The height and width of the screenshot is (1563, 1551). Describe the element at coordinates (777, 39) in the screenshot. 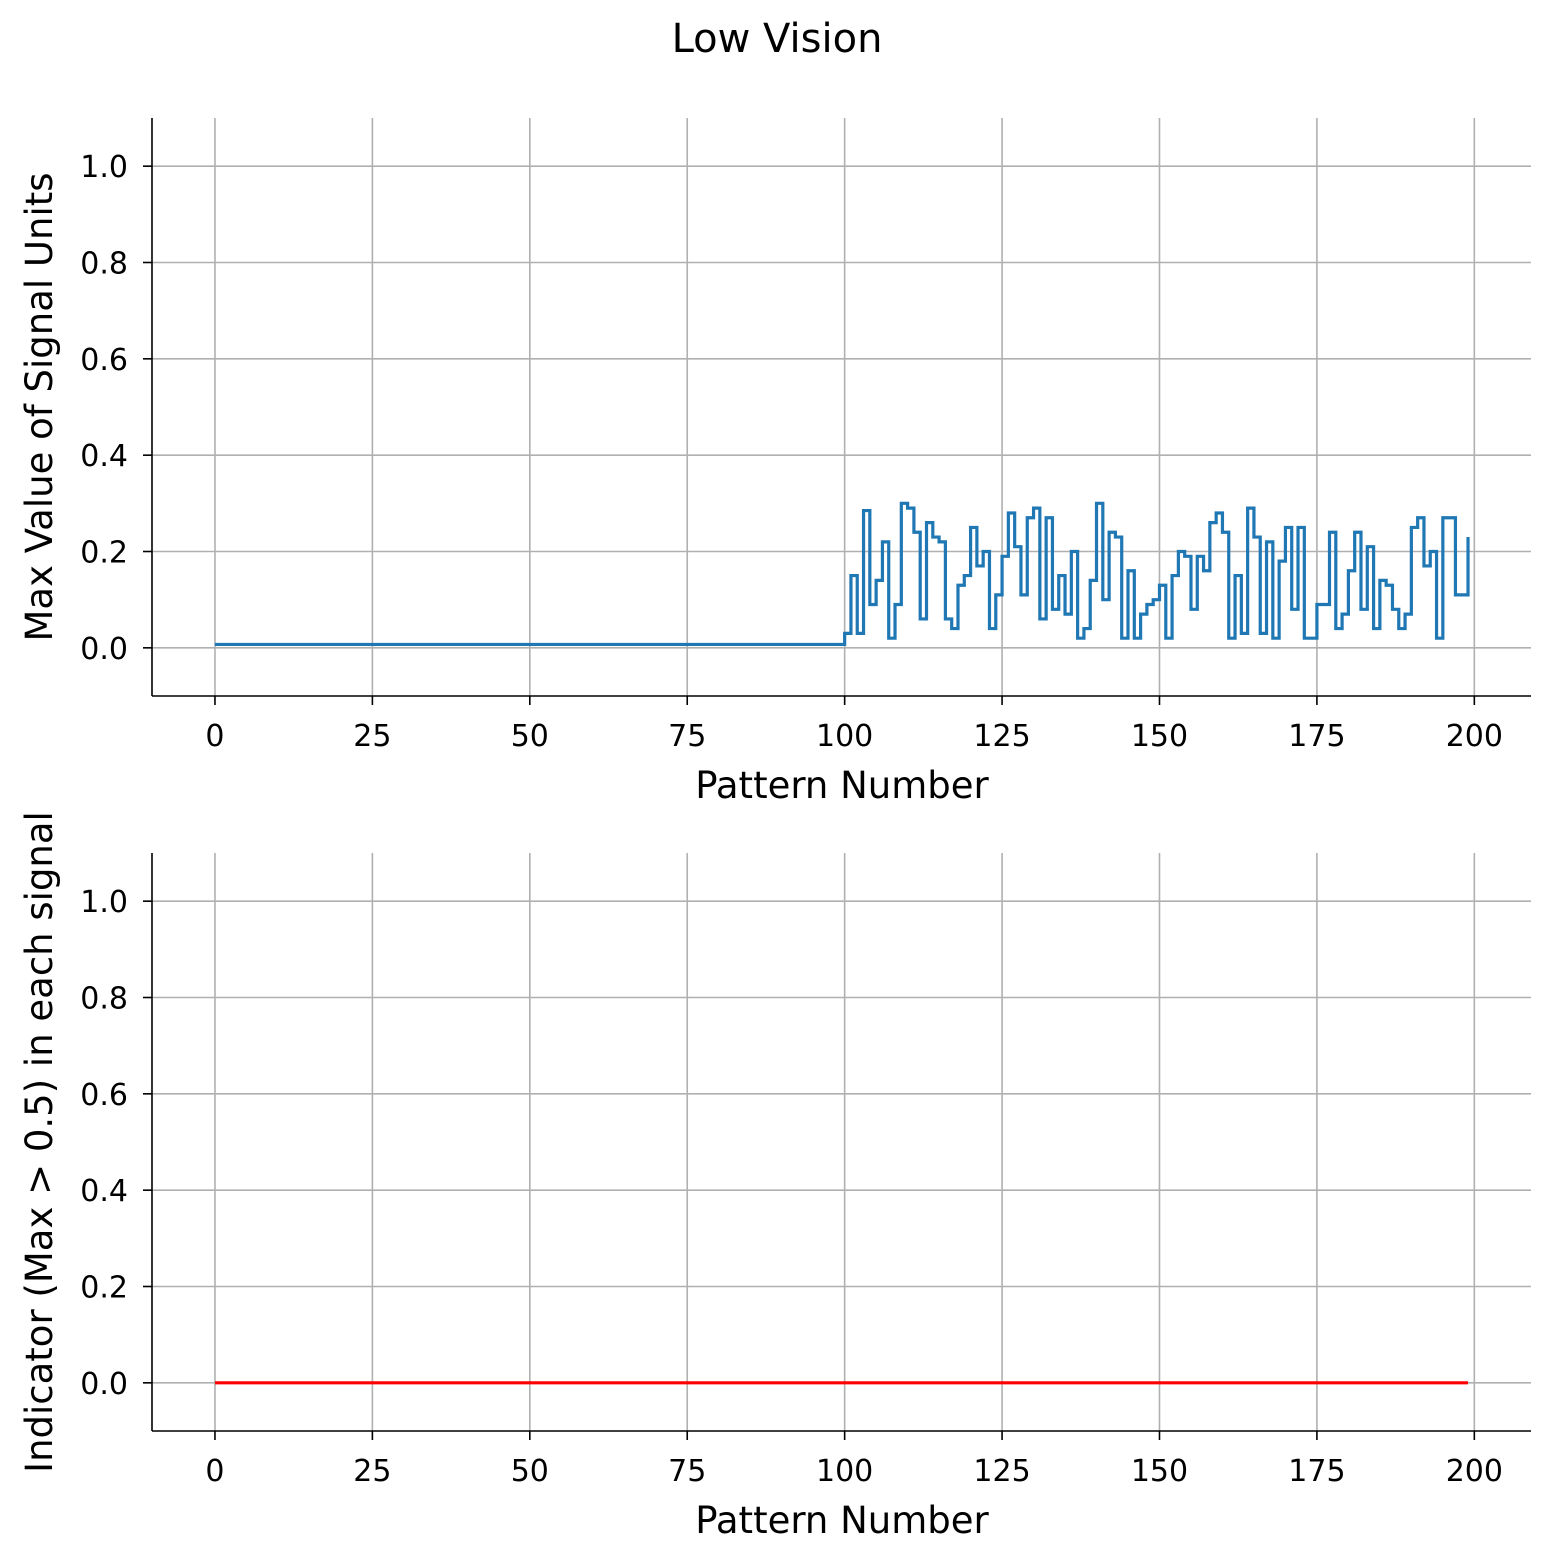

I see `figure-title: Low Vision` at that location.